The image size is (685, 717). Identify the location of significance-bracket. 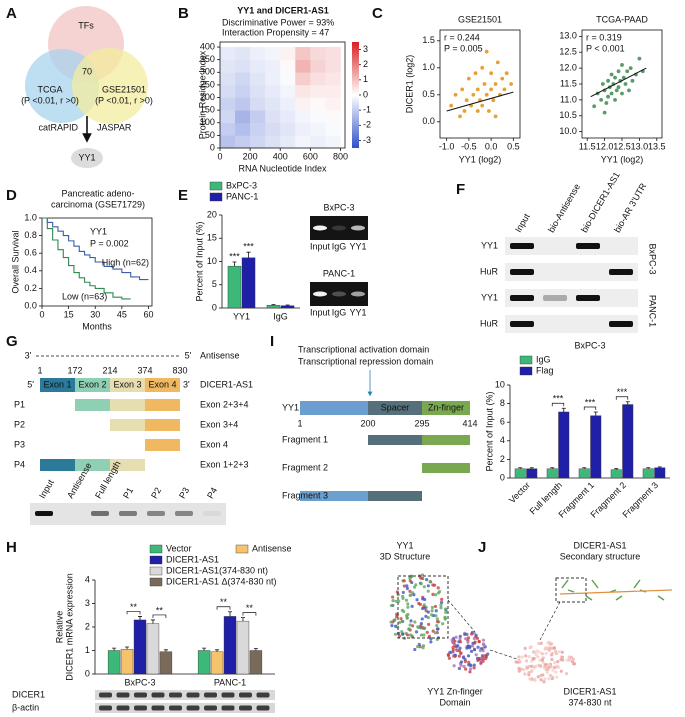
(590, 408).